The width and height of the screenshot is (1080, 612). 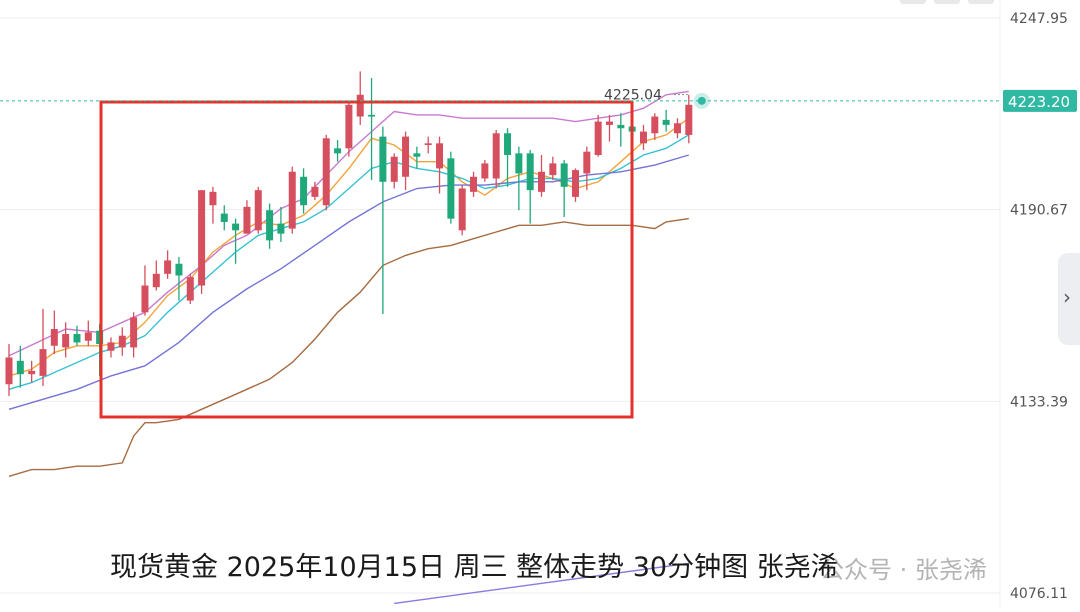 I want to click on current-price-badge, so click(x=1040, y=100).